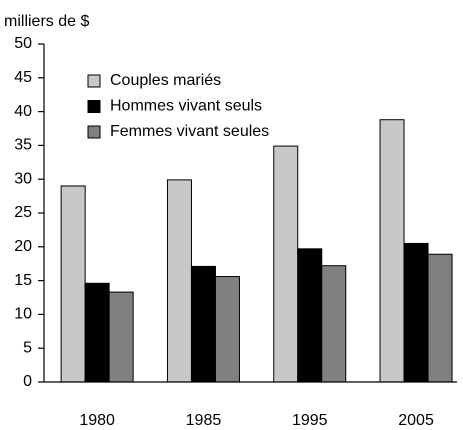 This screenshot has width=463, height=430. What do you see at coordinates (23, 280) in the screenshot?
I see `y-tick-label: 15` at bounding box center [23, 280].